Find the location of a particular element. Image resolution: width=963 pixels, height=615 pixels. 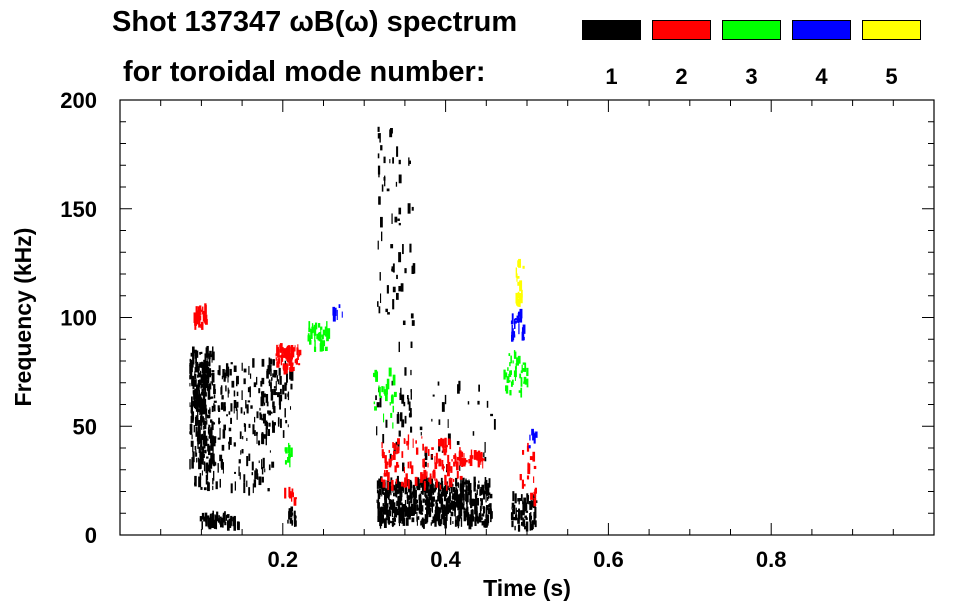

y-axis-label: Frequency (kHz) is located at coordinates (23, 317).